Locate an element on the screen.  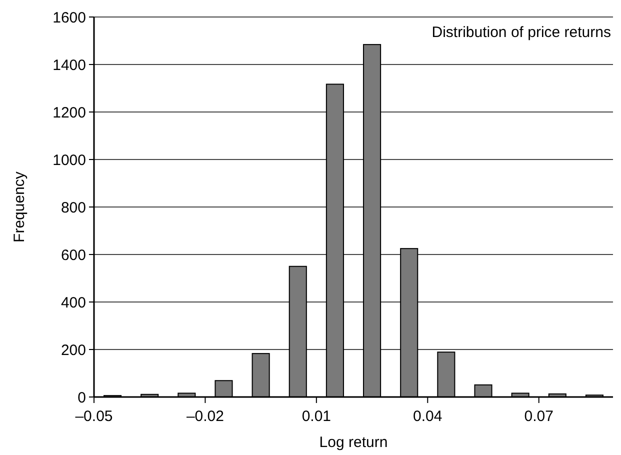
y-tick-label: 1000 is located at coordinates (69, 160).